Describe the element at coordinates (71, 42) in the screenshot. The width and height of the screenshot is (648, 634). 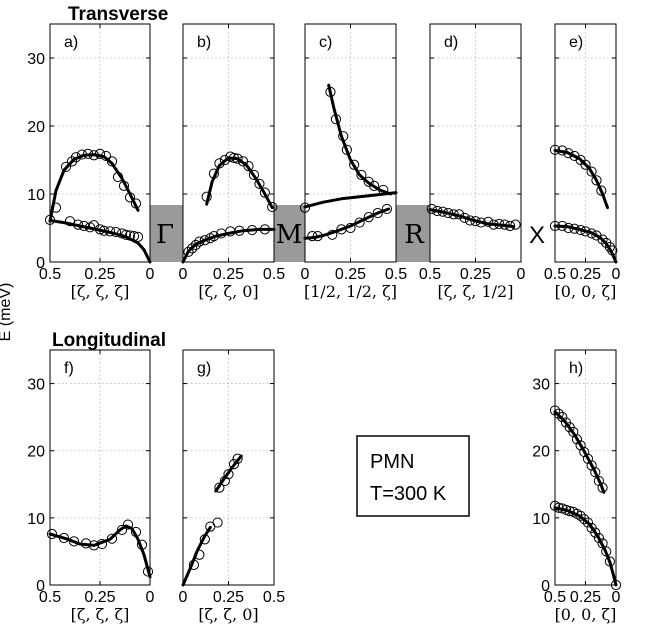
I see `panel-label: a)` at that location.